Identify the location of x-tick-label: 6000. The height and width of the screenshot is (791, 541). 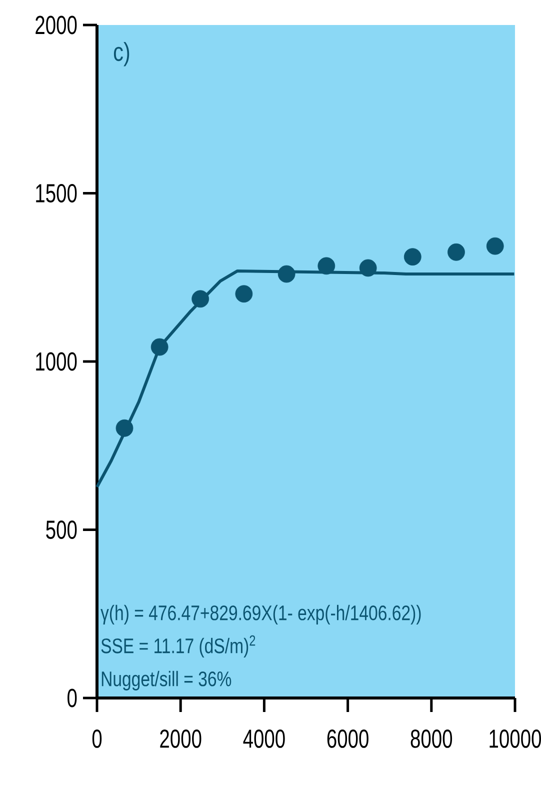
(347, 739).